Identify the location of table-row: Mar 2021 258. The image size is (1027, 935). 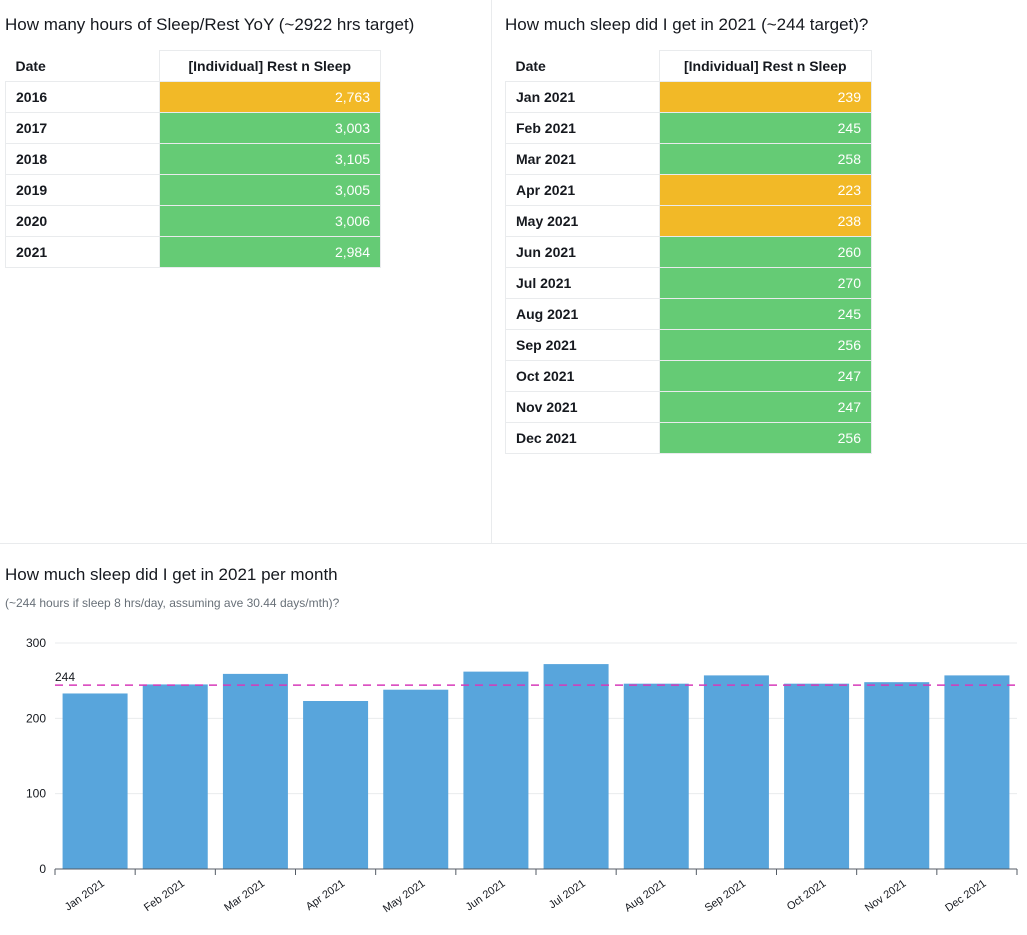
(689, 159).